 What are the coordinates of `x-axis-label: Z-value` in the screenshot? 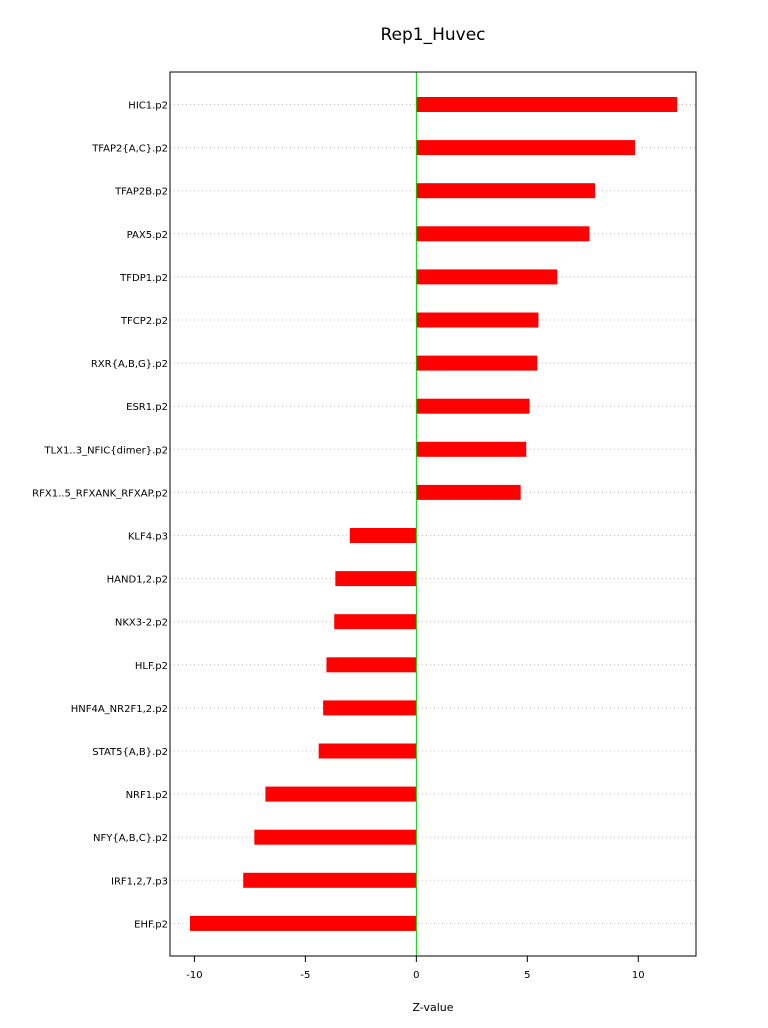 It's located at (432, 1007).